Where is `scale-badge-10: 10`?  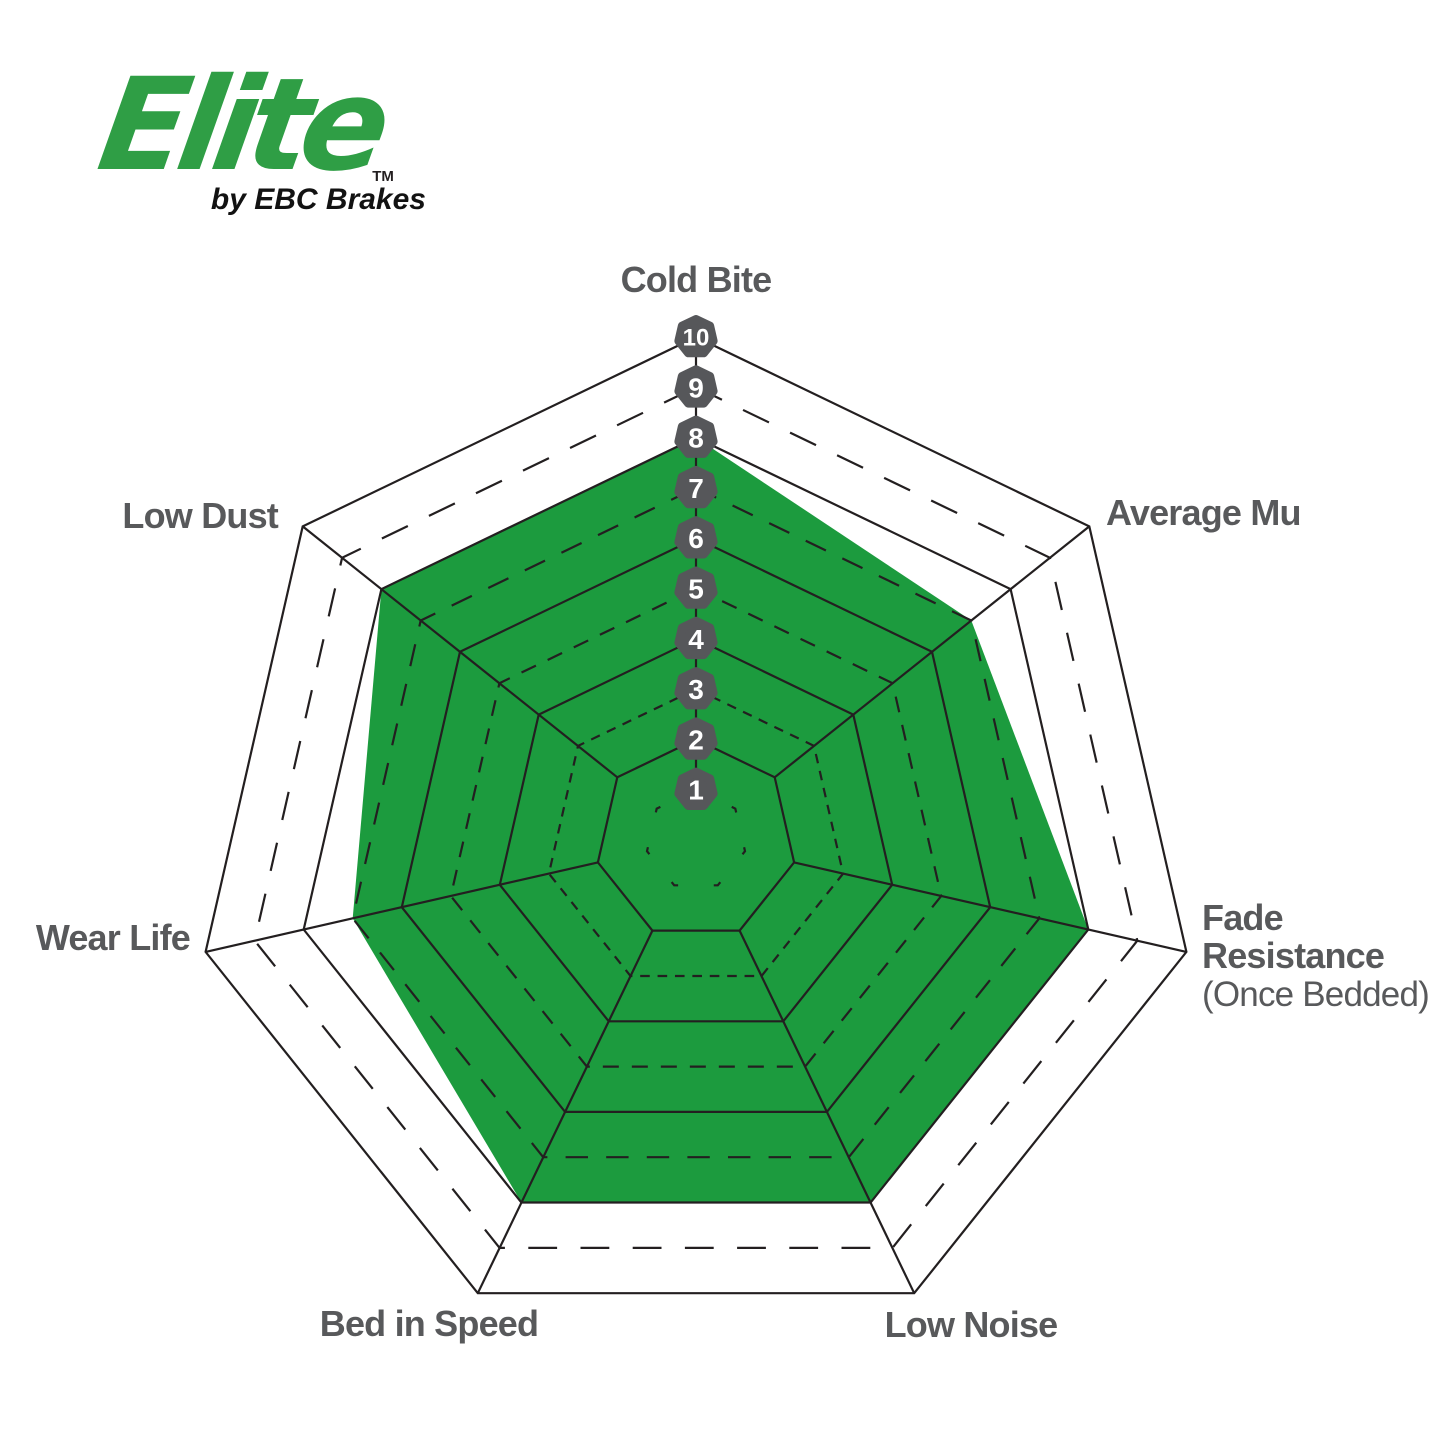
scale-badge-10: 10 is located at coordinates (696, 336).